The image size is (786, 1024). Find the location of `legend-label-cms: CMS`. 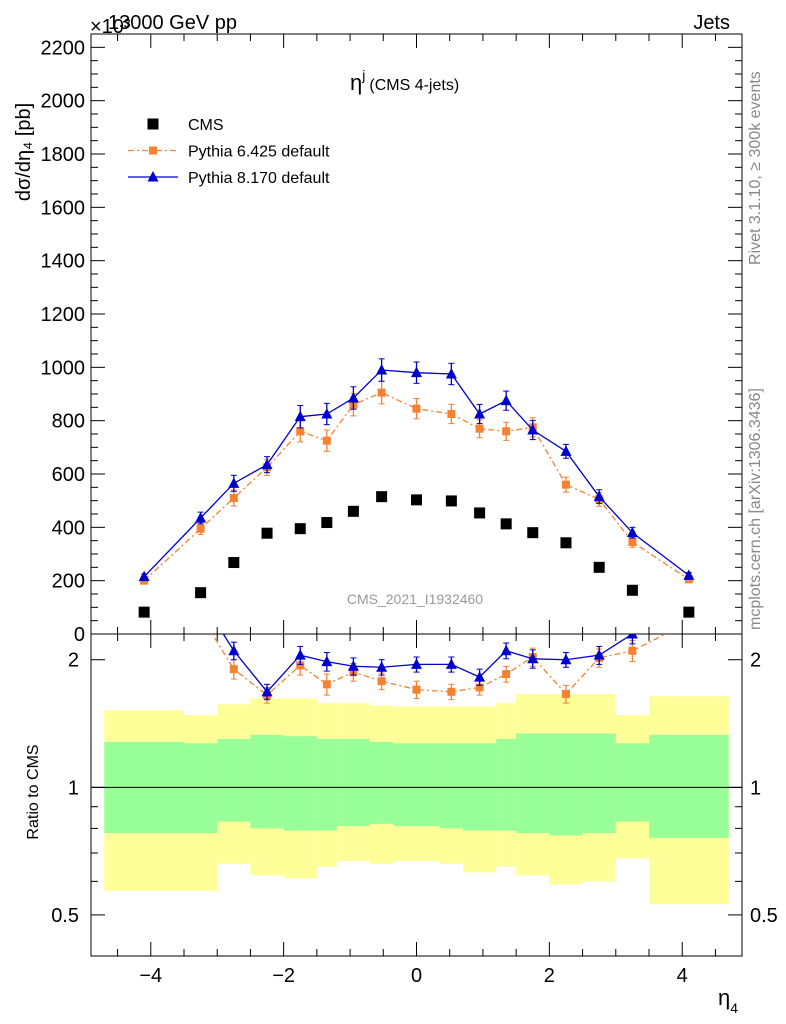

legend-label-cms: CMS is located at coordinates (206, 125).